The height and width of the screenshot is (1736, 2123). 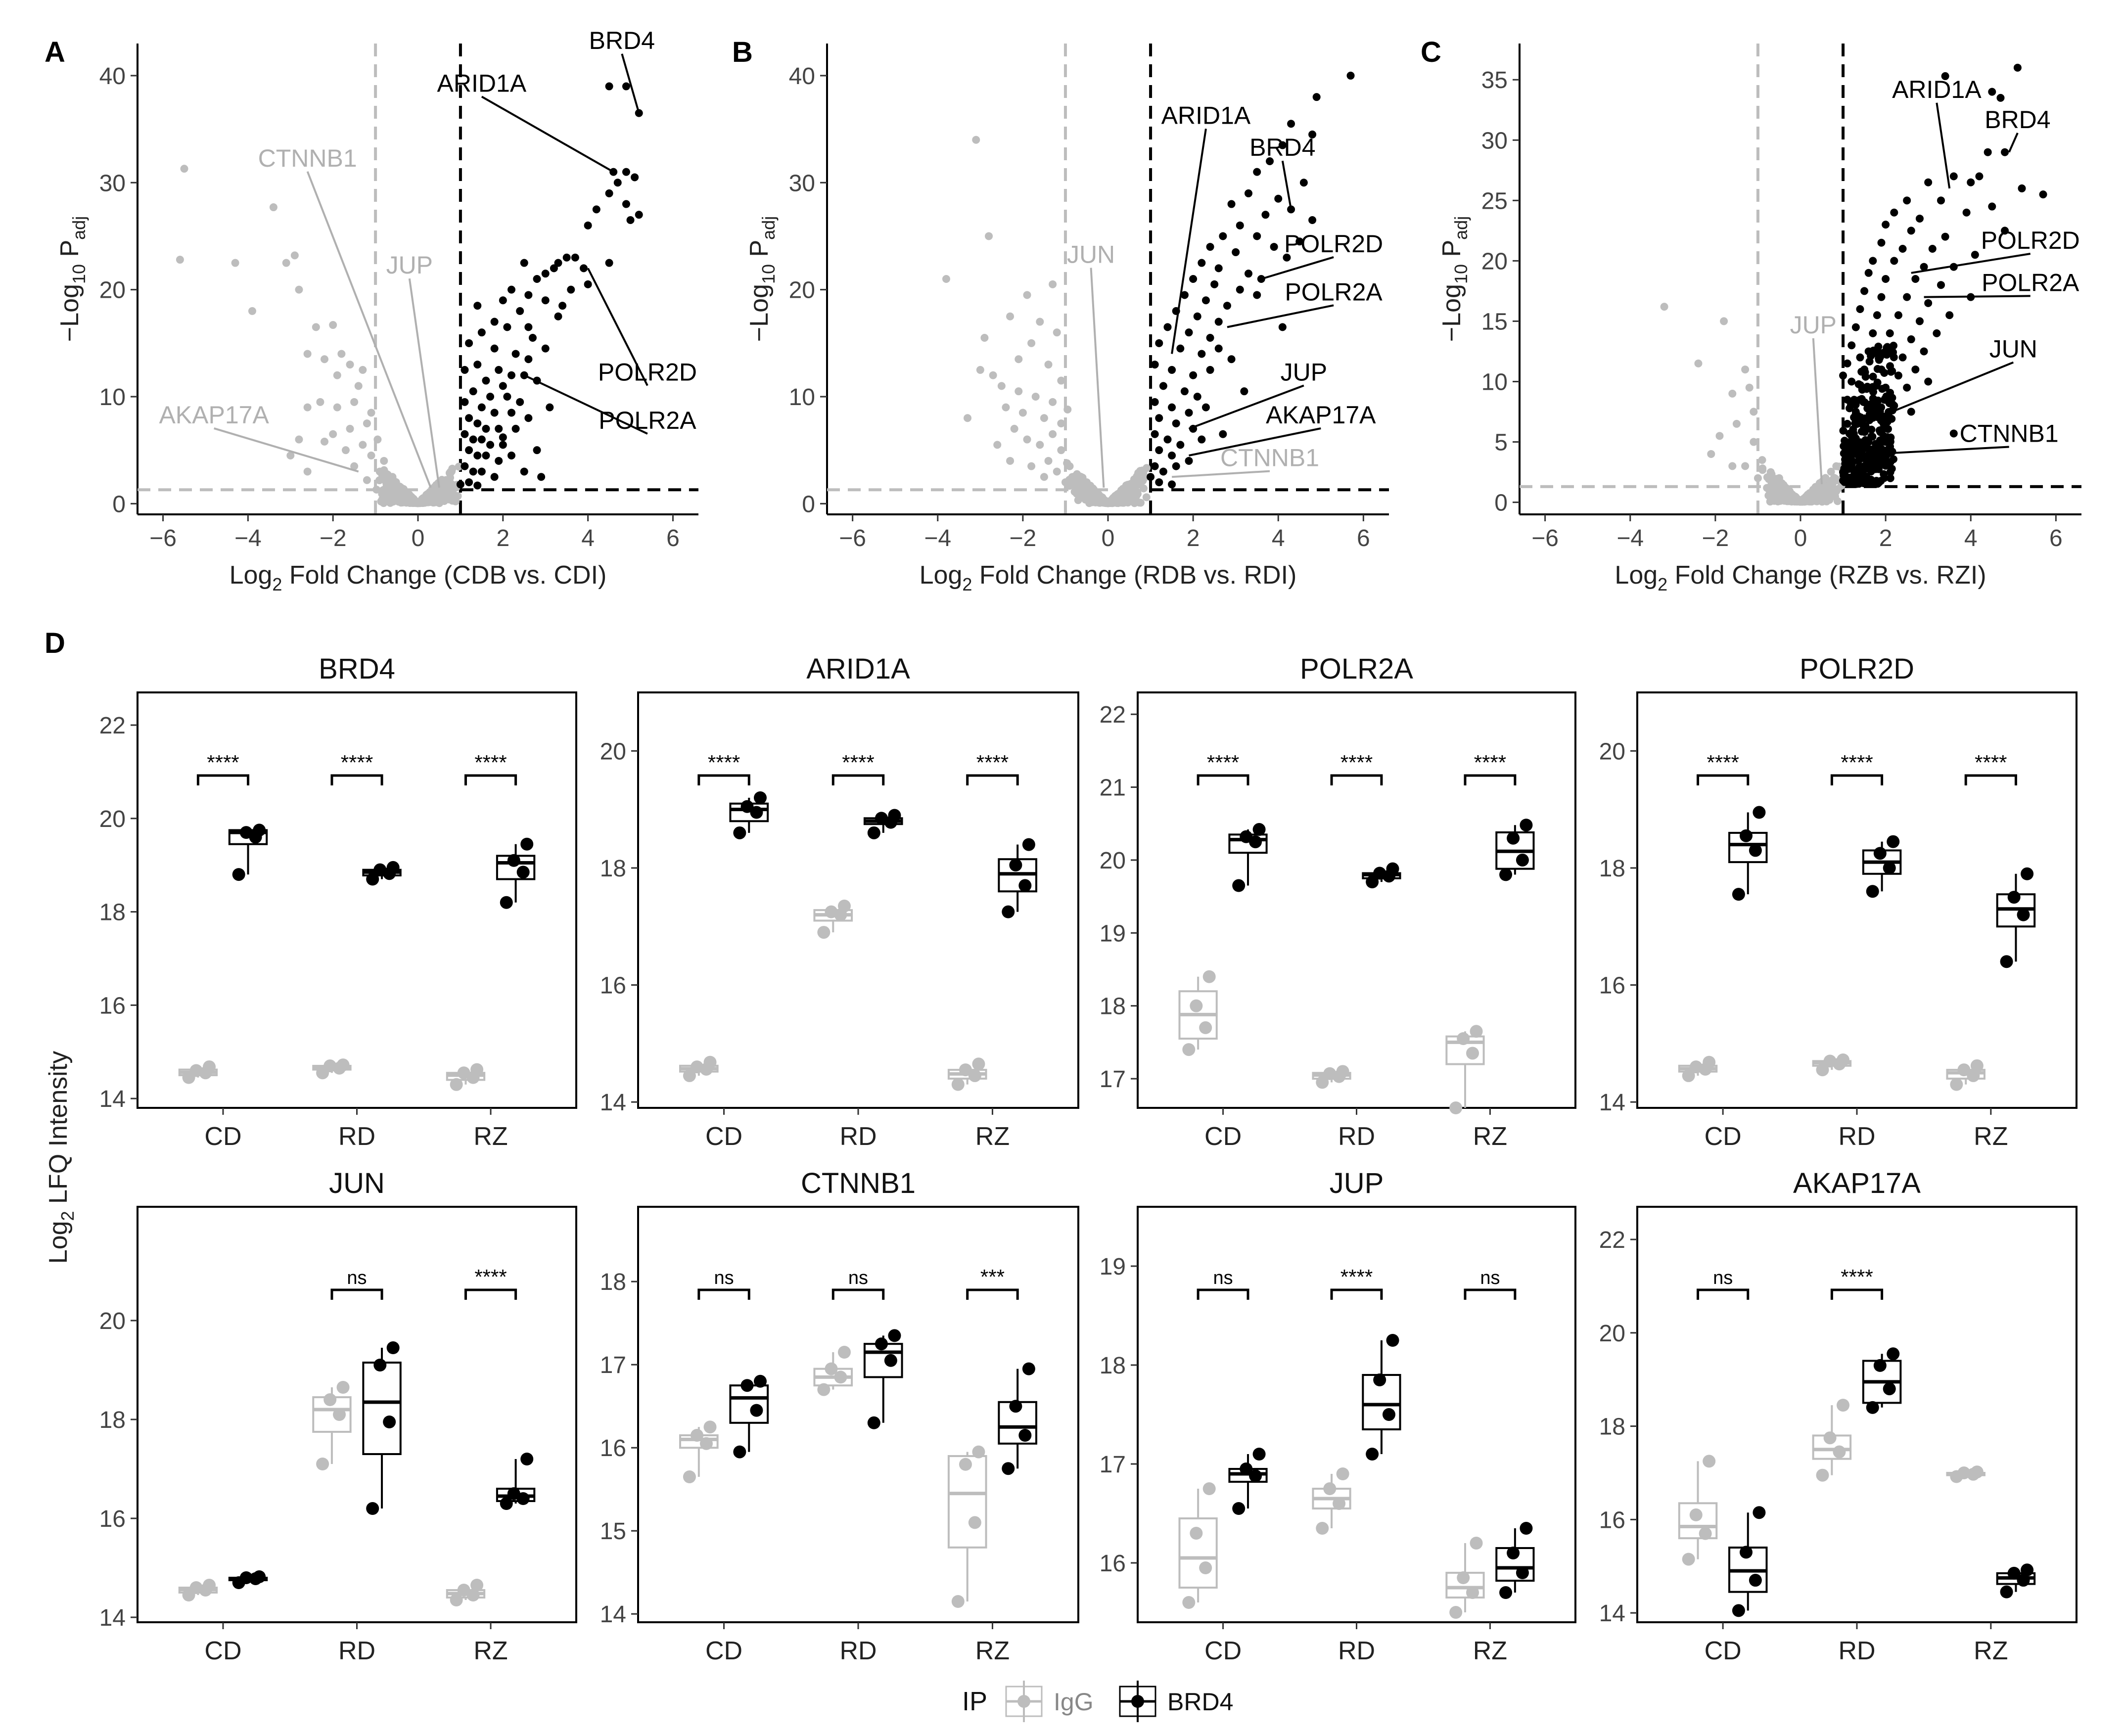 What do you see at coordinates (1091, 255) in the screenshot?
I see `gene-label: JUN` at bounding box center [1091, 255].